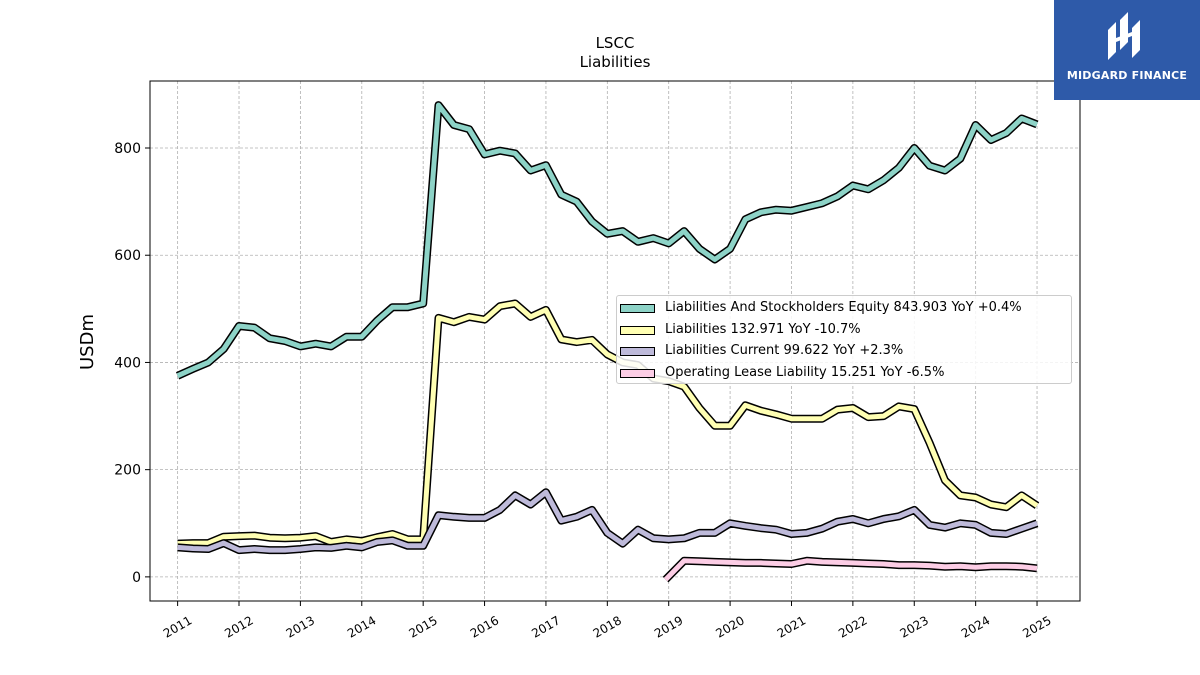 The height and width of the screenshot is (675, 1200). Describe the element at coordinates (637, 373) in the screenshot. I see `legend-swatch-operating-lease` at that location.